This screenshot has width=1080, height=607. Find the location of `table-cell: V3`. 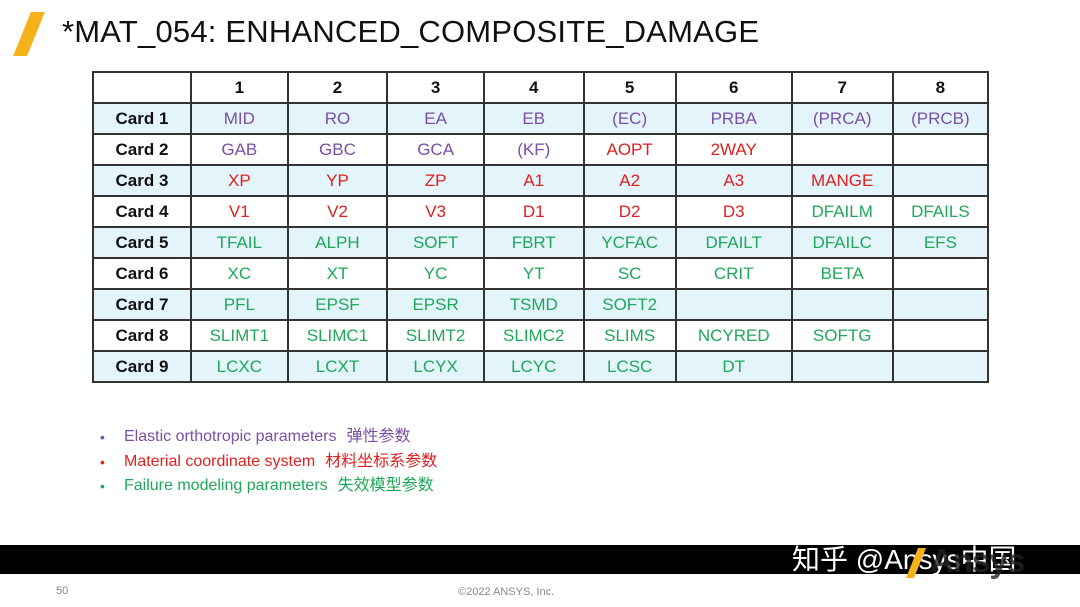

table-cell: V3 is located at coordinates (435, 211).